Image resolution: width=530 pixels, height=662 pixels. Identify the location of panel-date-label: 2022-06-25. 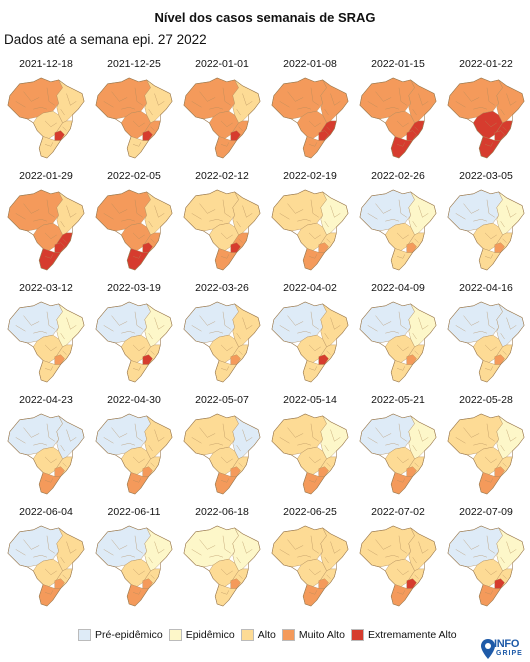
(310, 512).